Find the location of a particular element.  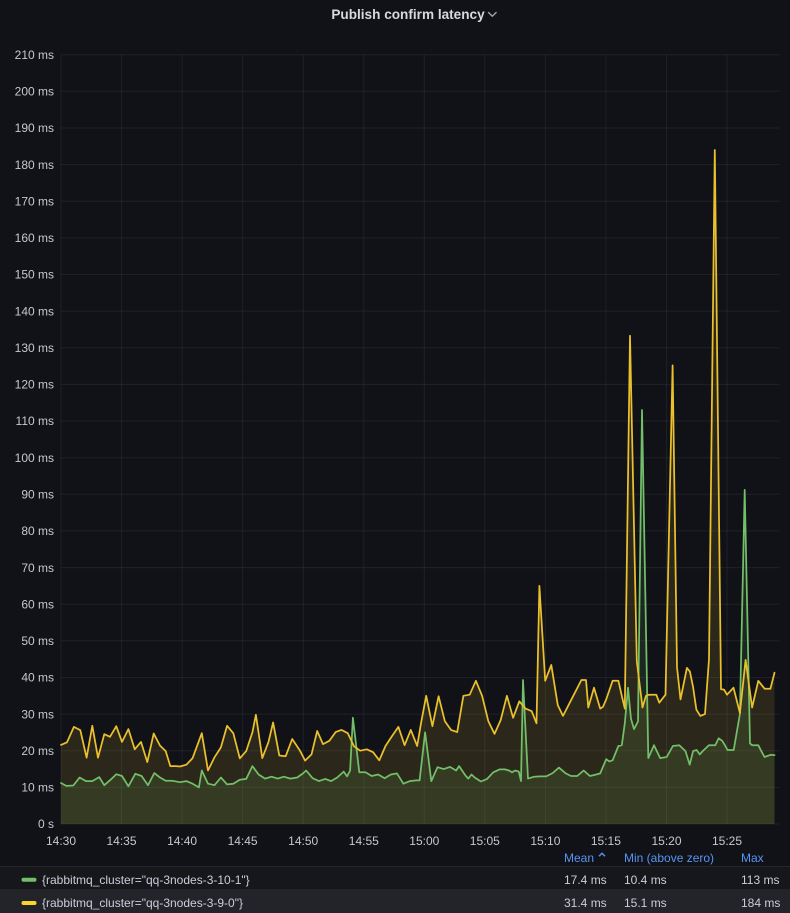

svg-text: Publish confirm latency is located at coordinates (408, 14).